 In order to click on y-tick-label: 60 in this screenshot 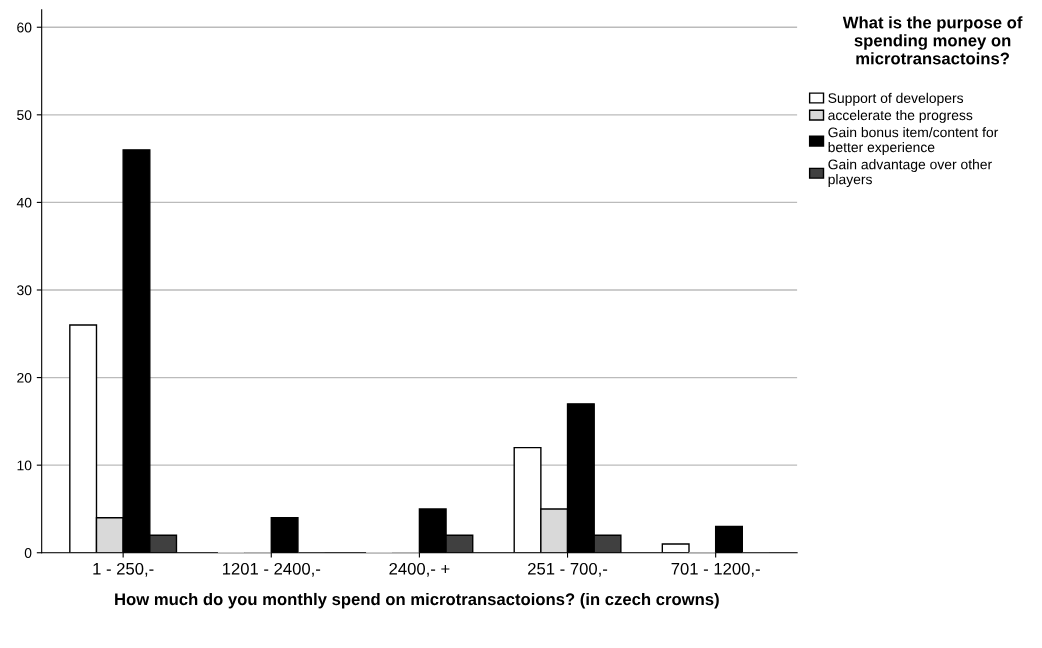, I will do `click(24, 27)`.